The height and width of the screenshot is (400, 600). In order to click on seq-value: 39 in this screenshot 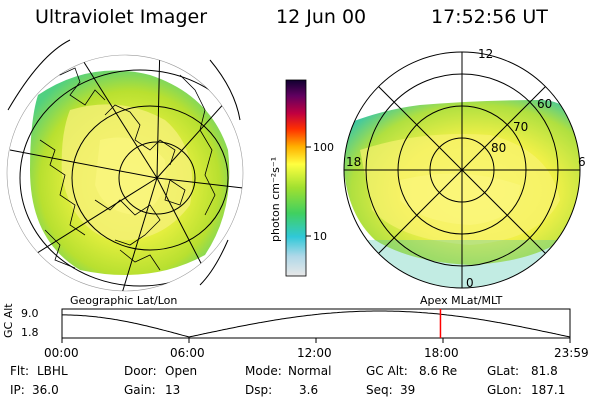, I will do `click(408, 390)`.